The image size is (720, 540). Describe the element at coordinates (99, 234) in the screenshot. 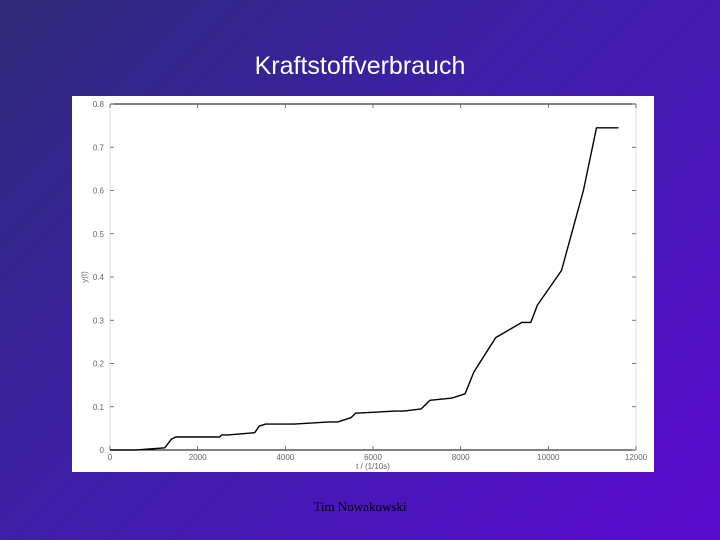

I see `y-tick-label: 0.5` at that location.